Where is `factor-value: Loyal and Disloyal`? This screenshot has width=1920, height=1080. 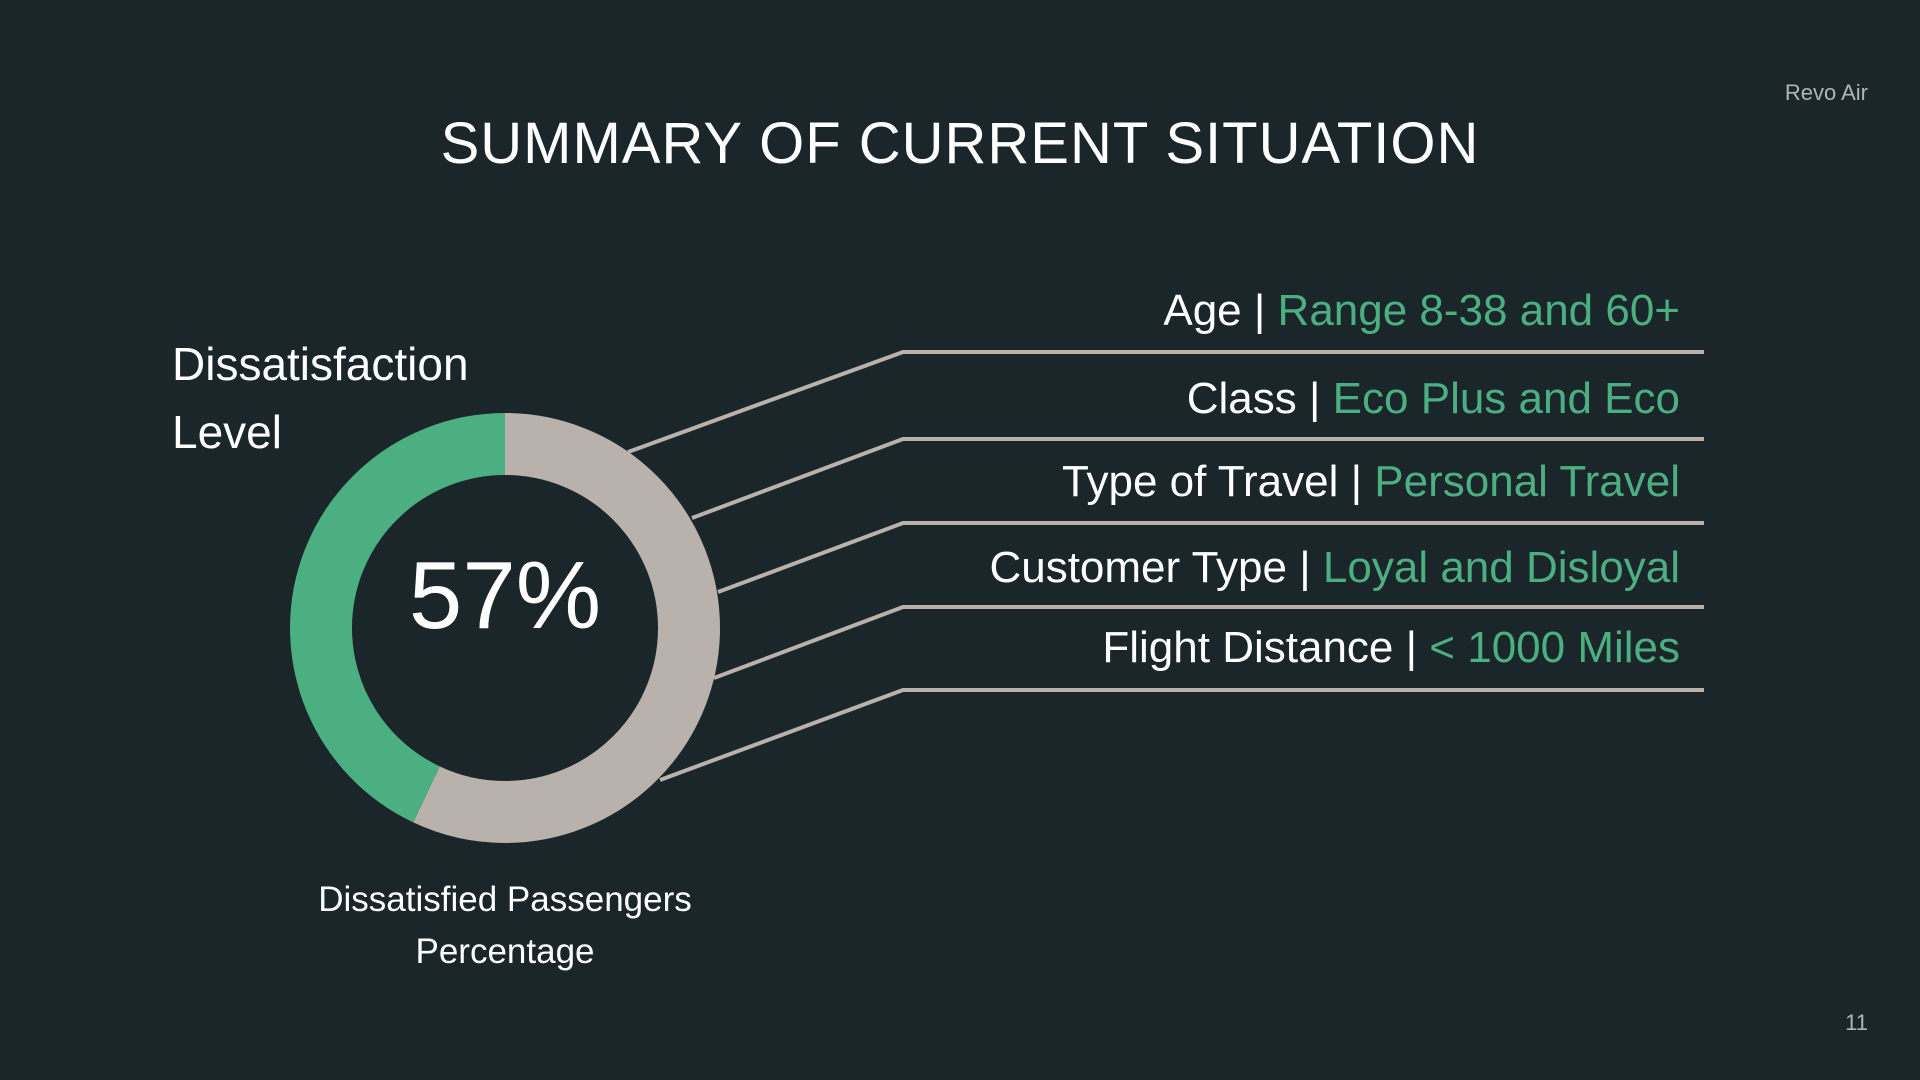
factor-value: Loyal and Disloyal is located at coordinates (1501, 567).